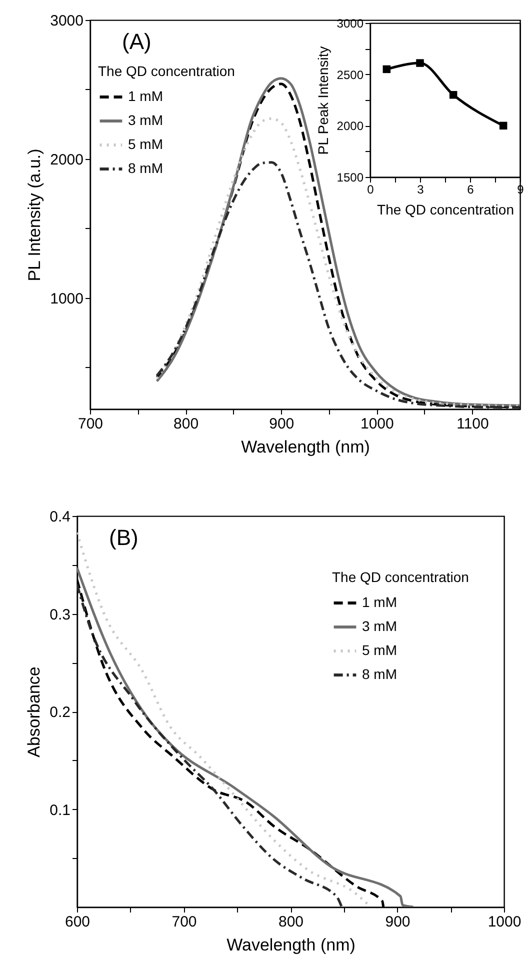 This screenshot has height=975, width=526. What do you see at coordinates (137, 41) in the screenshot?
I see `annotation: (A)` at bounding box center [137, 41].